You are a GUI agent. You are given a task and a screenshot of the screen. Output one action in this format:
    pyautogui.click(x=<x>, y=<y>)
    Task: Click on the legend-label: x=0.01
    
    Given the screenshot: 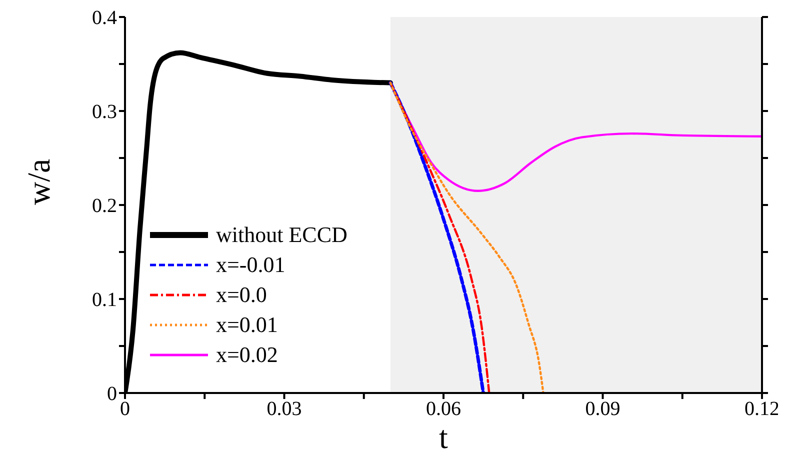 What is the action you would take?
    pyautogui.click(x=247, y=325)
    